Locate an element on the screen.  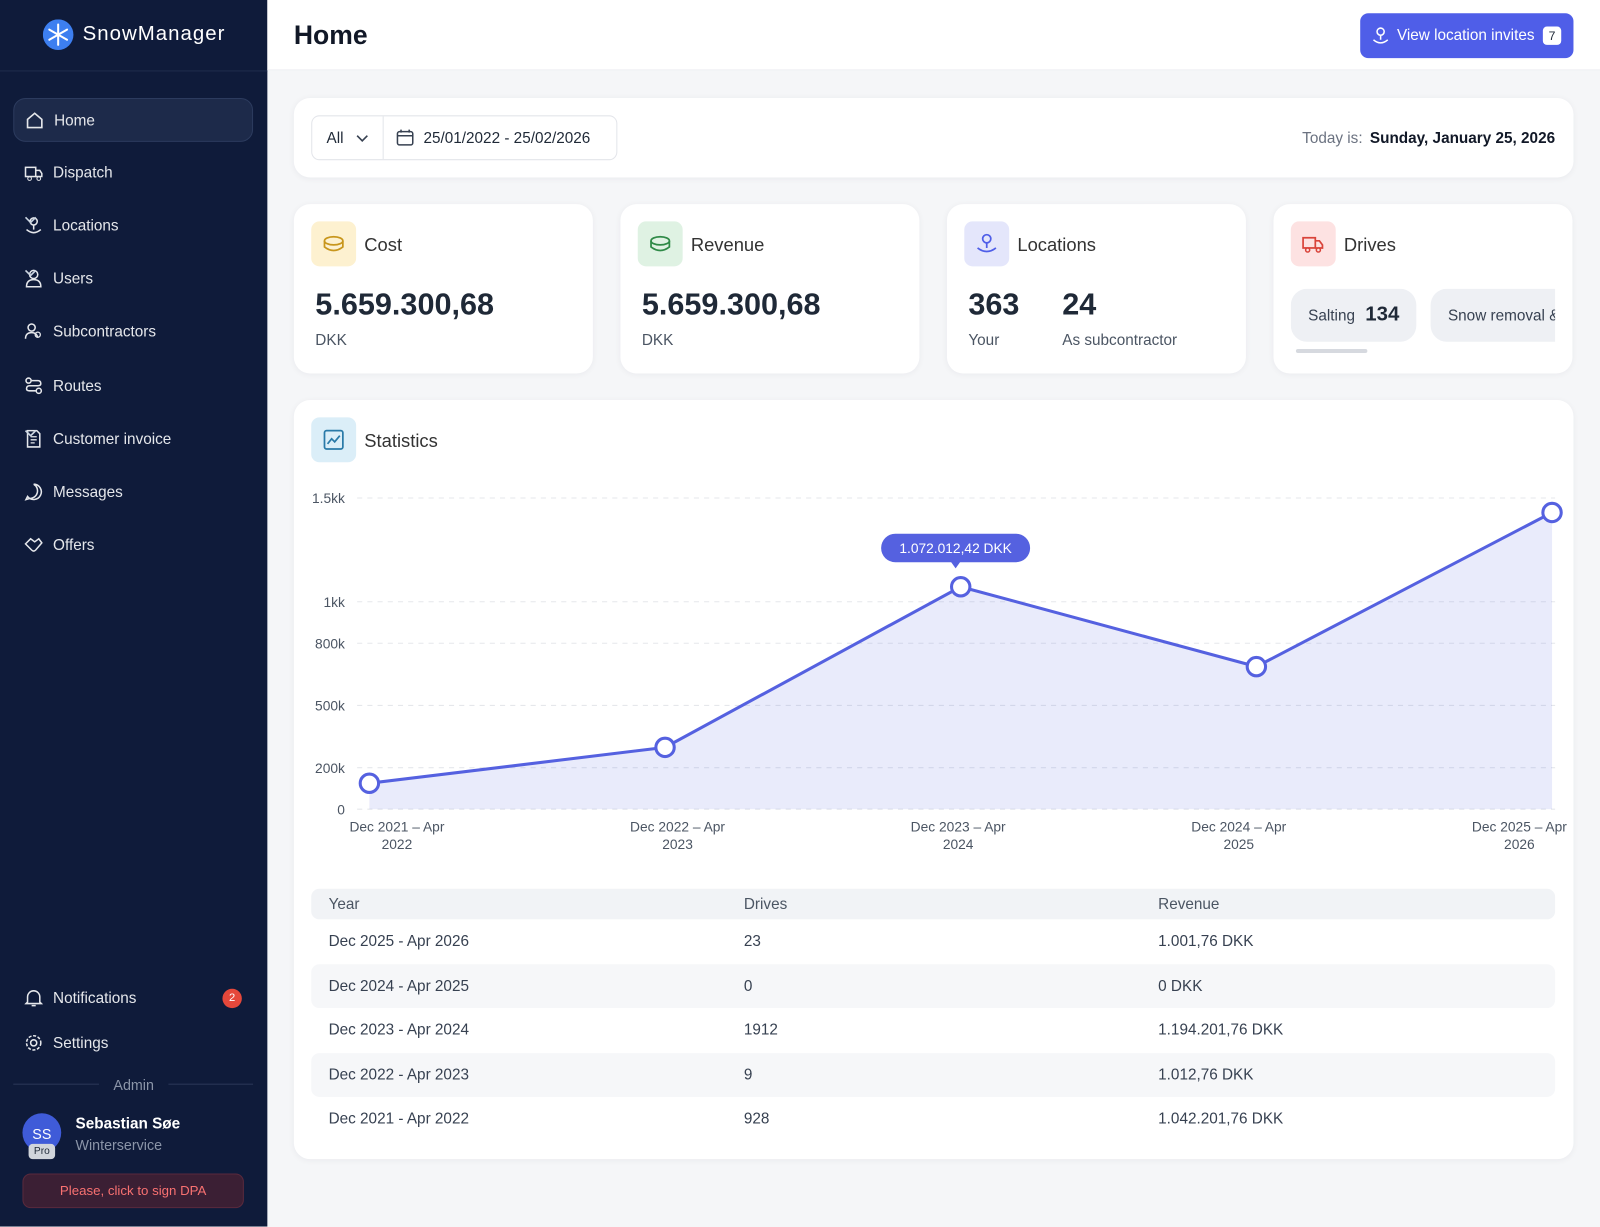
table-cell: 0 DKK is located at coordinates (1180, 986).